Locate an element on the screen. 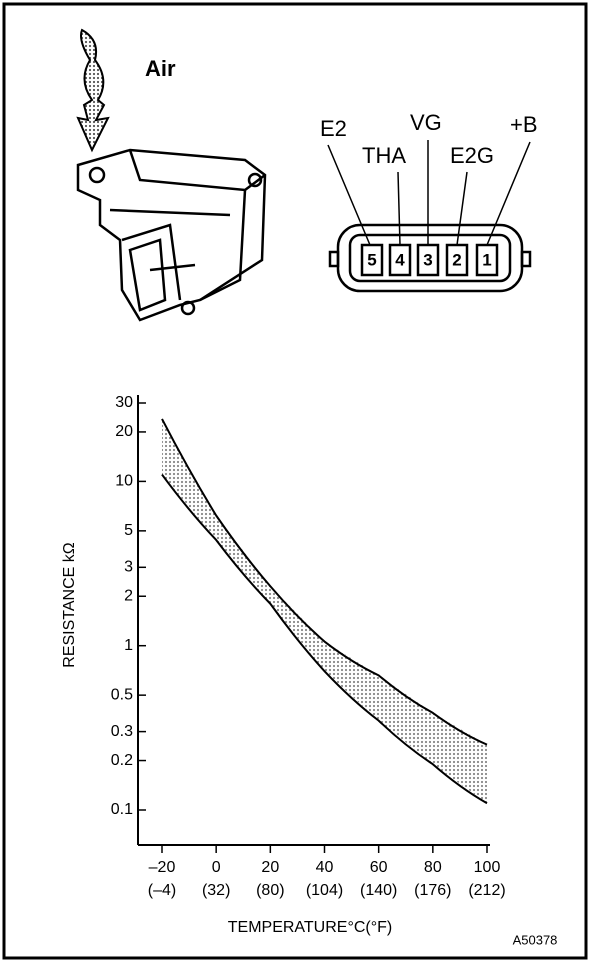 The image size is (608, 971). connector-label: E2 is located at coordinates (333, 128).